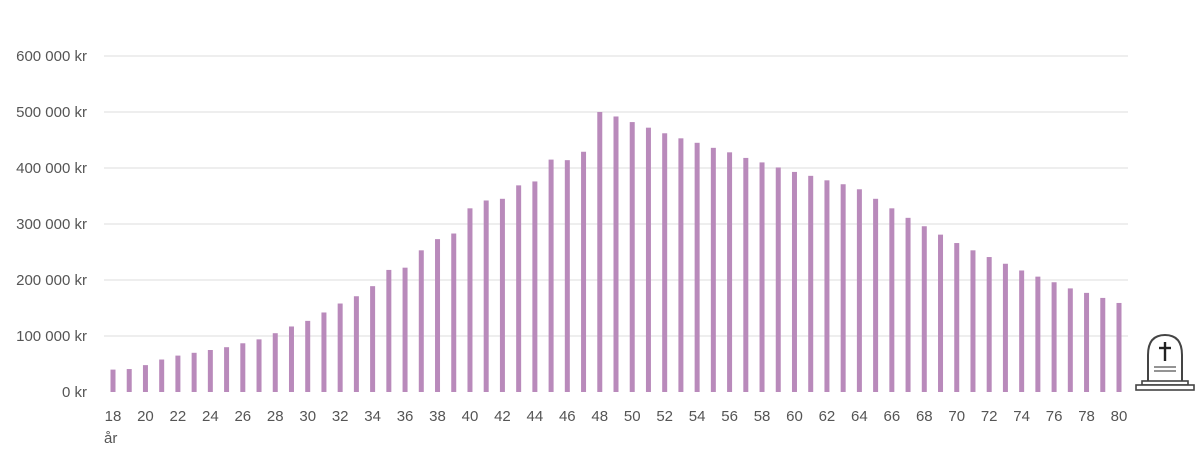  Describe the element at coordinates (1021, 416) in the screenshot. I see `x-tick-label: 74` at that location.